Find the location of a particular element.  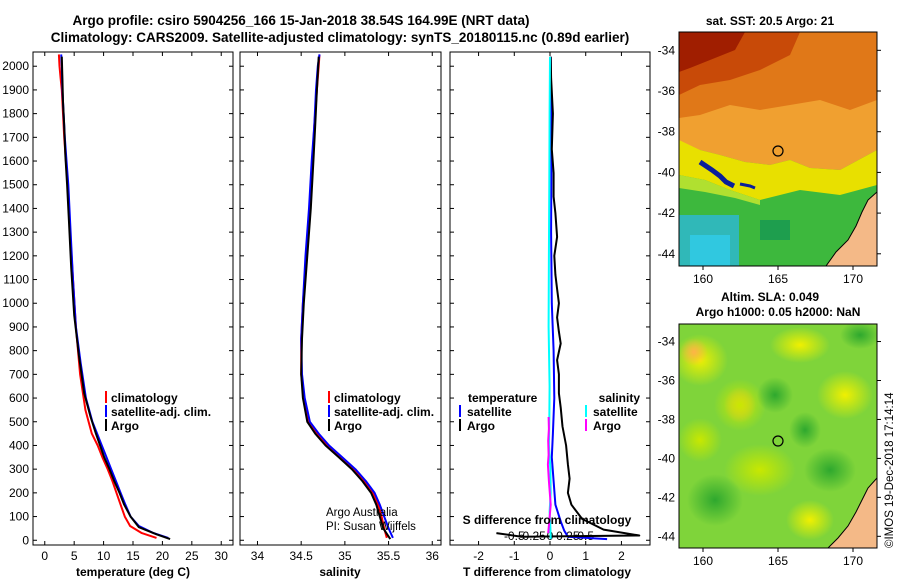

credit-line1: Argo Australia is located at coordinates (362, 513).